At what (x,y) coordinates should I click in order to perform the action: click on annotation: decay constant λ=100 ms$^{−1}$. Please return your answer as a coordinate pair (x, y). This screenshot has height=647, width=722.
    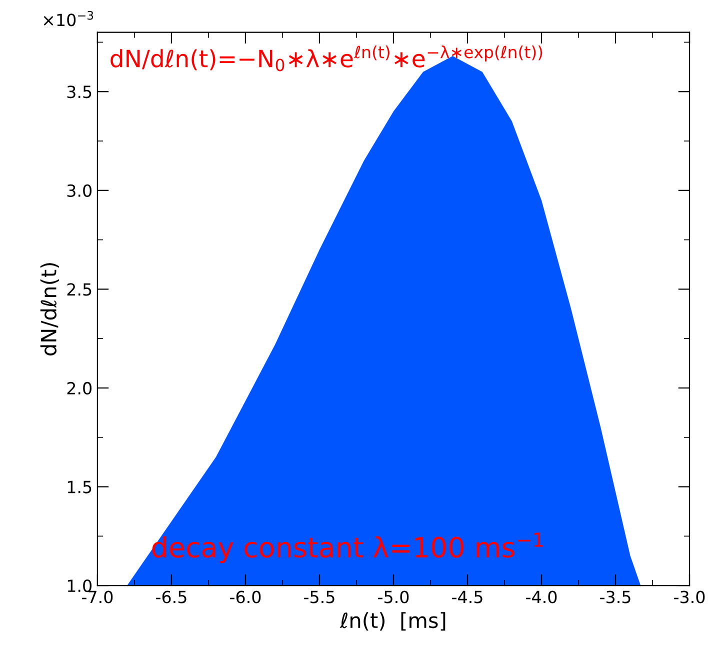
    Looking at the image, I should click on (347, 548).